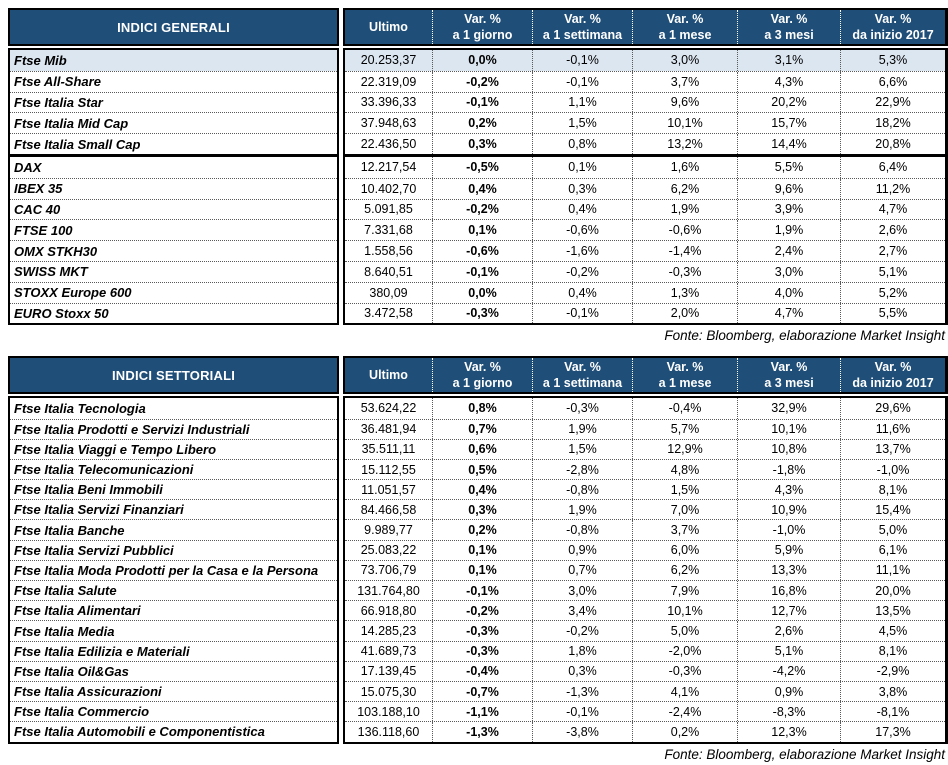  What do you see at coordinates (892, 230) in the screenshot?
I see `var-value-4: 2,6%` at bounding box center [892, 230].